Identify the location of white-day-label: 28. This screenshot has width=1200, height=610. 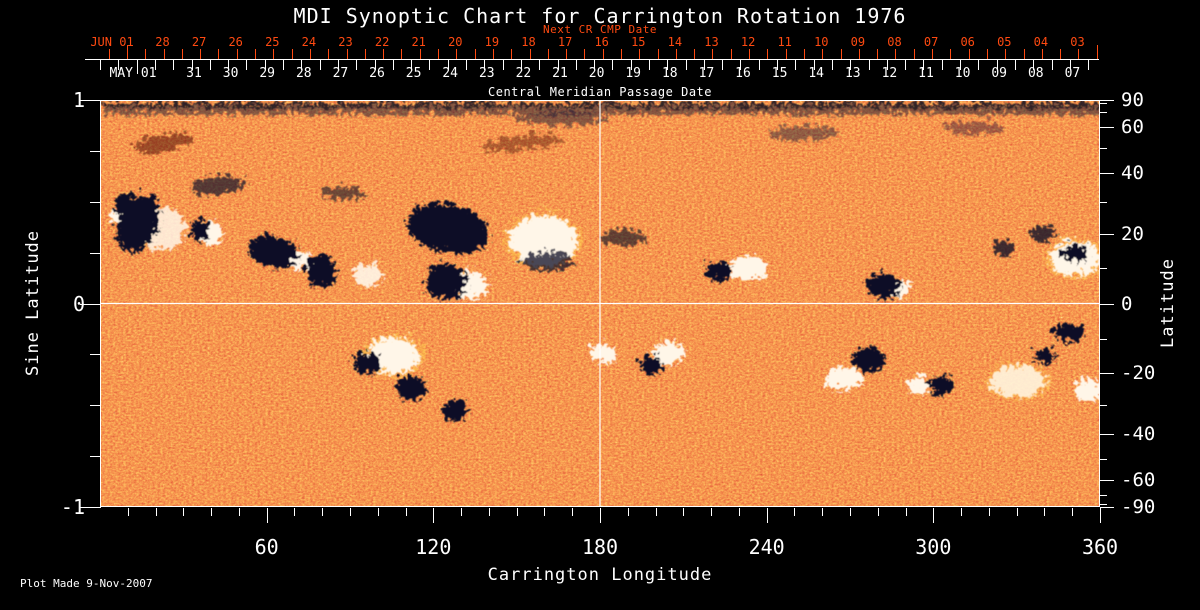
(303, 73).